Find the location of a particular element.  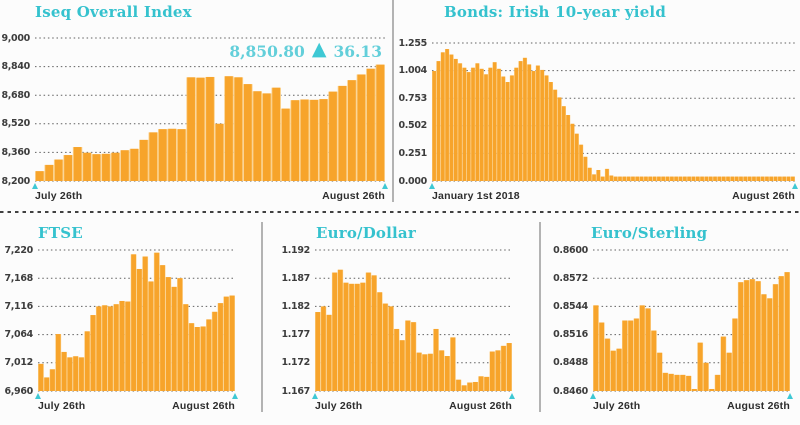

y-axis-tick-label: 1.255 is located at coordinates (412, 43).